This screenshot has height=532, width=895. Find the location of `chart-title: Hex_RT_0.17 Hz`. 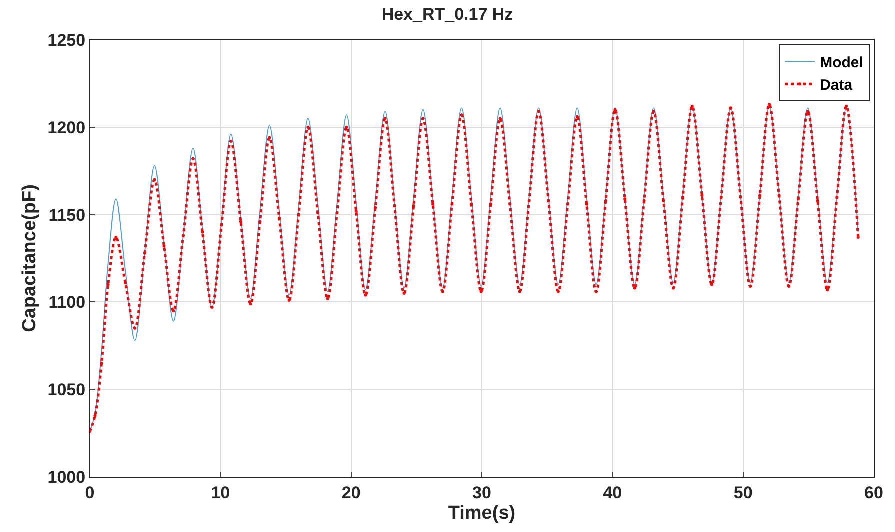

chart-title: Hex_RT_0.17 Hz is located at coordinates (448, 14).